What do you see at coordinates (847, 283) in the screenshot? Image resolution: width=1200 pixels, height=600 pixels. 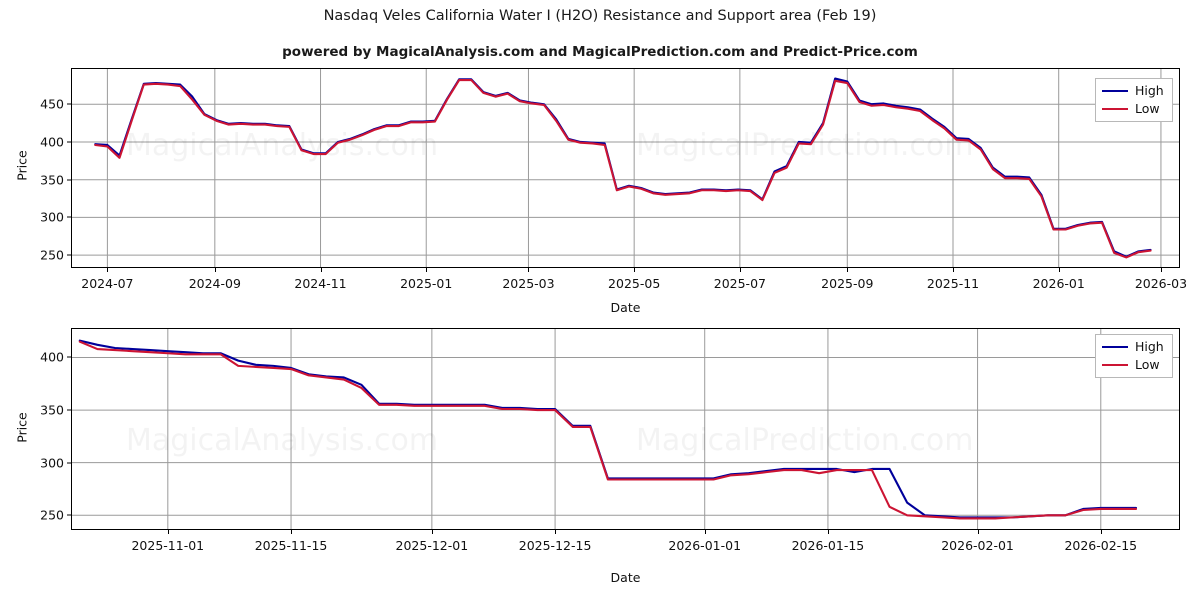 I see `x-axis-tick-label: 2025-09` at bounding box center [847, 283].